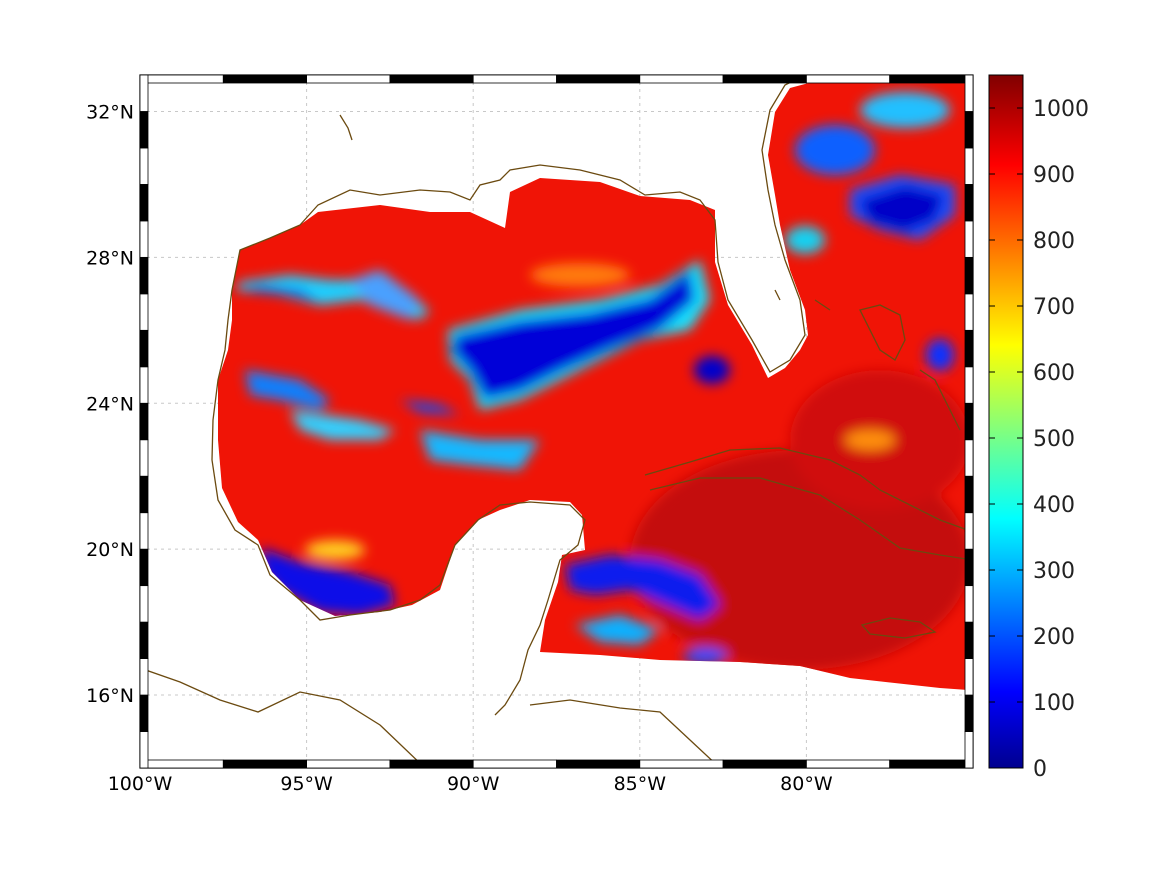 The width and height of the screenshot is (1167, 875). I want to click on colorbar-tick-label-3: 300, so click(1054, 571).